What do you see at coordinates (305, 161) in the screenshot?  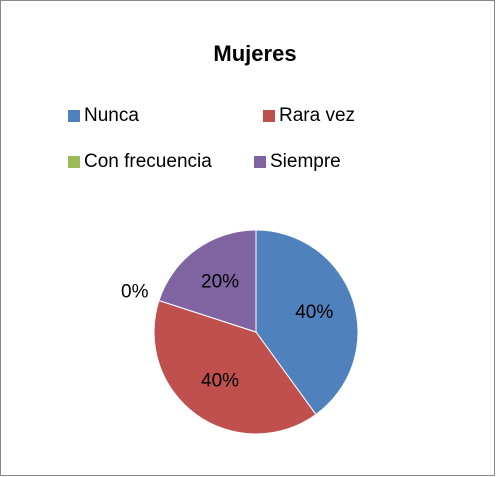 I see `legend-label: Siempre` at bounding box center [305, 161].